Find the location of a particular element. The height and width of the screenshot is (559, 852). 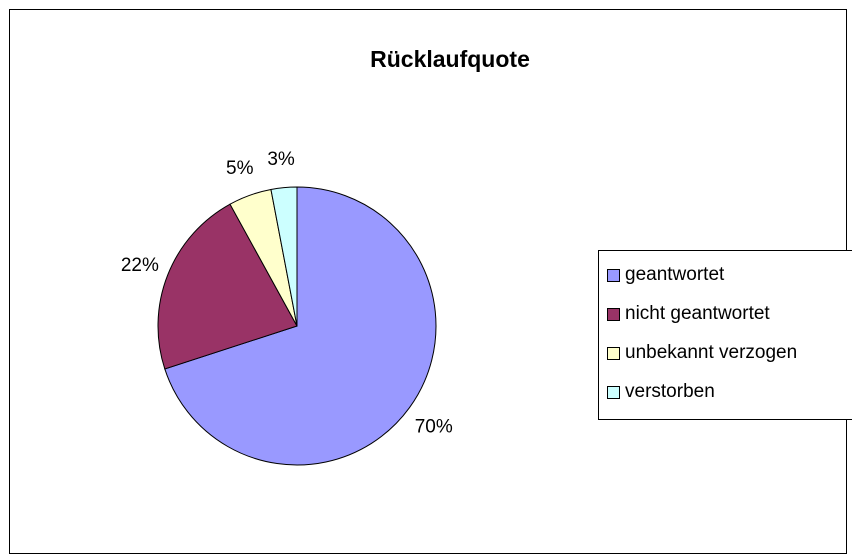

legend-item-unbekannt-verzogen: unbekannt verzogen is located at coordinates (702, 353).